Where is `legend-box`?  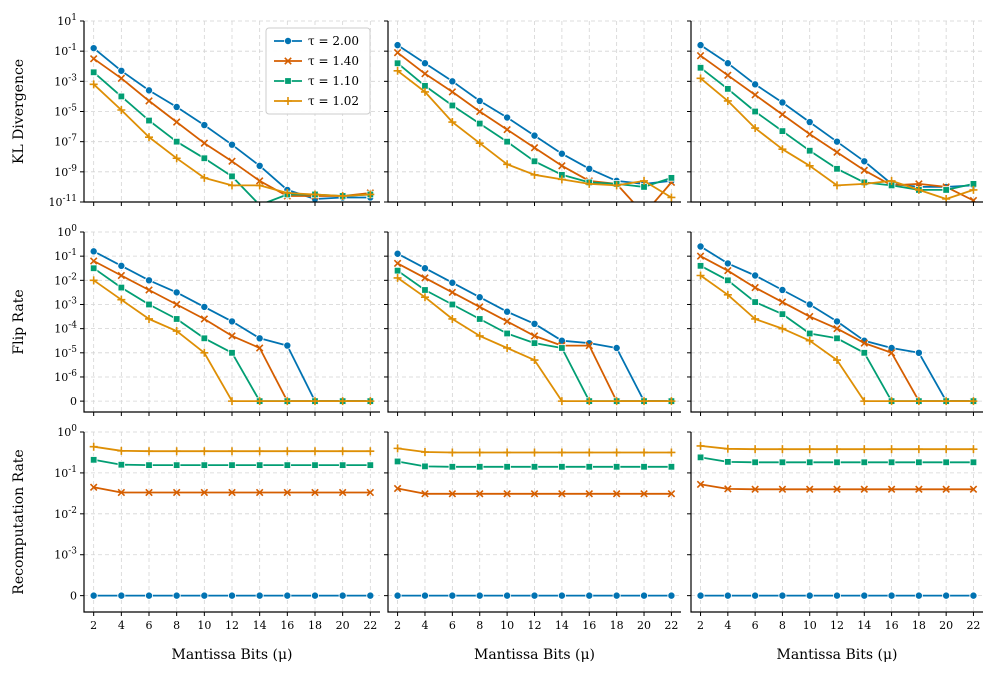 legend-box is located at coordinates (318, 71).